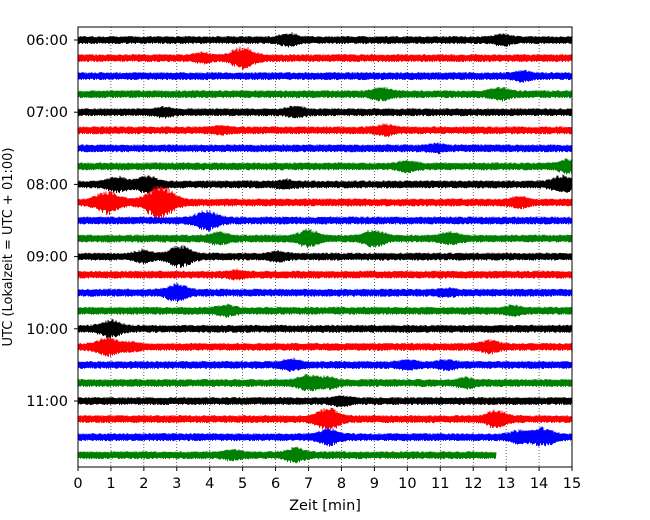 This screenshot has height=520, width=650. Describe the element at coordinates (327, 479) in the screenshot. I see `x-axis-ticks: 0 1 2 3 4 5 6 7 8 9 10 11 12 13 14 15` at that location.